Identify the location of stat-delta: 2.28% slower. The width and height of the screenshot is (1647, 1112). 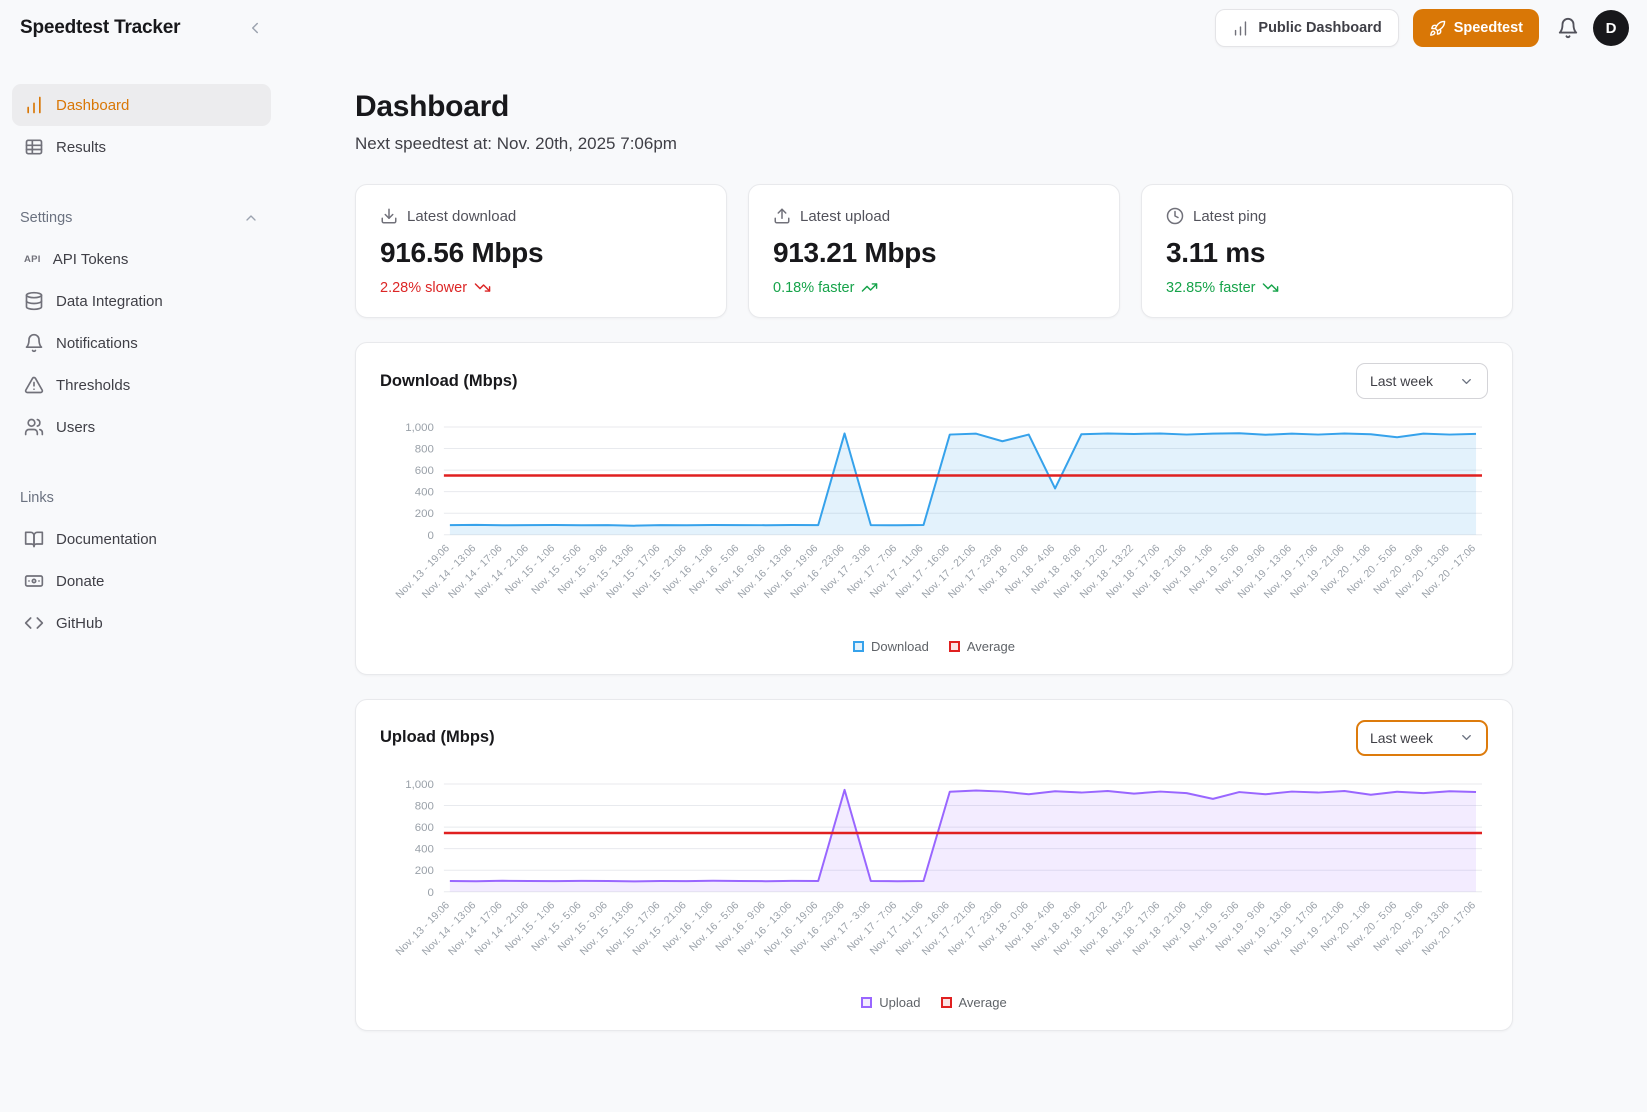
(541, 287).